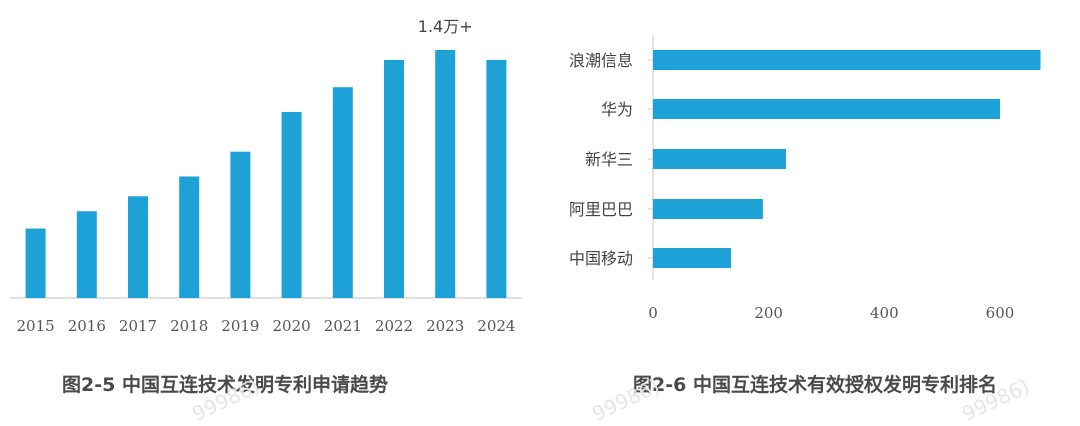  Describe the element at coordinates (601, 258) in the screenshot. I see `y-category-label: 中国移动` at that location.